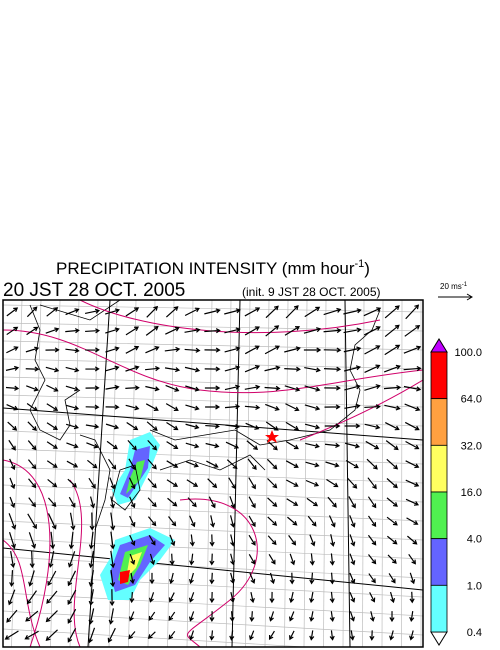  Describe the element at coordinates (471, 446) in the screenshot. I see `colorbar-label: 32.0` at that location.